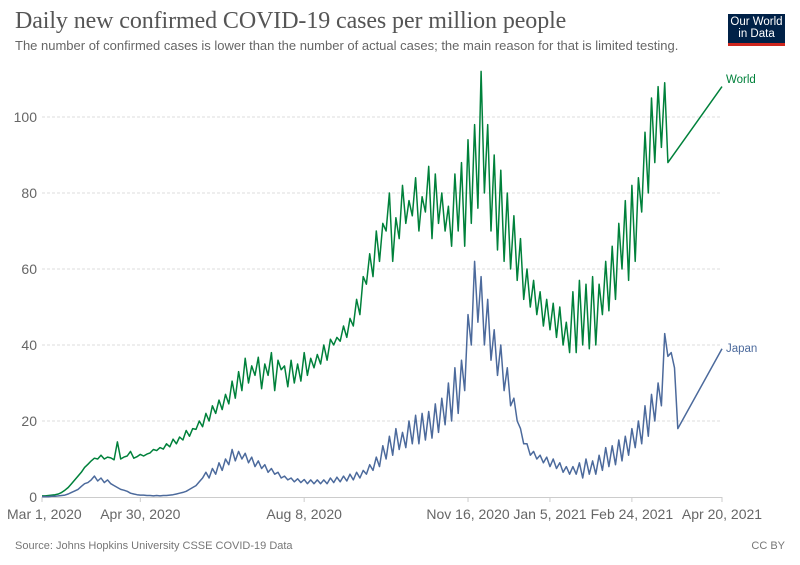 Image resolution: width=800 pixels, height=565 pixels. What do you see at coordinates (741, 349) in the screenshot?
I see `series-label-japan: Japan` at bounding box center [741, 349].